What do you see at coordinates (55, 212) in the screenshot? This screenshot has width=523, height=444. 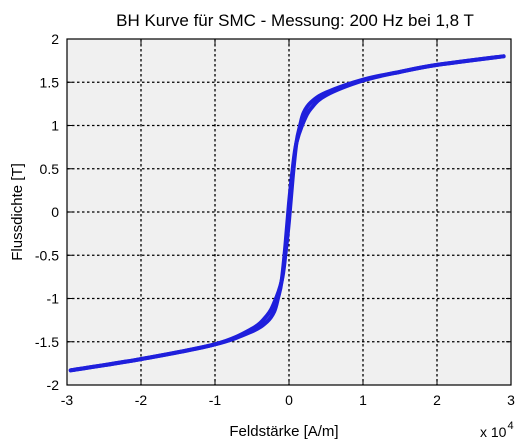 I see `y-tick-label: 0` at bounding box center [55, 212].